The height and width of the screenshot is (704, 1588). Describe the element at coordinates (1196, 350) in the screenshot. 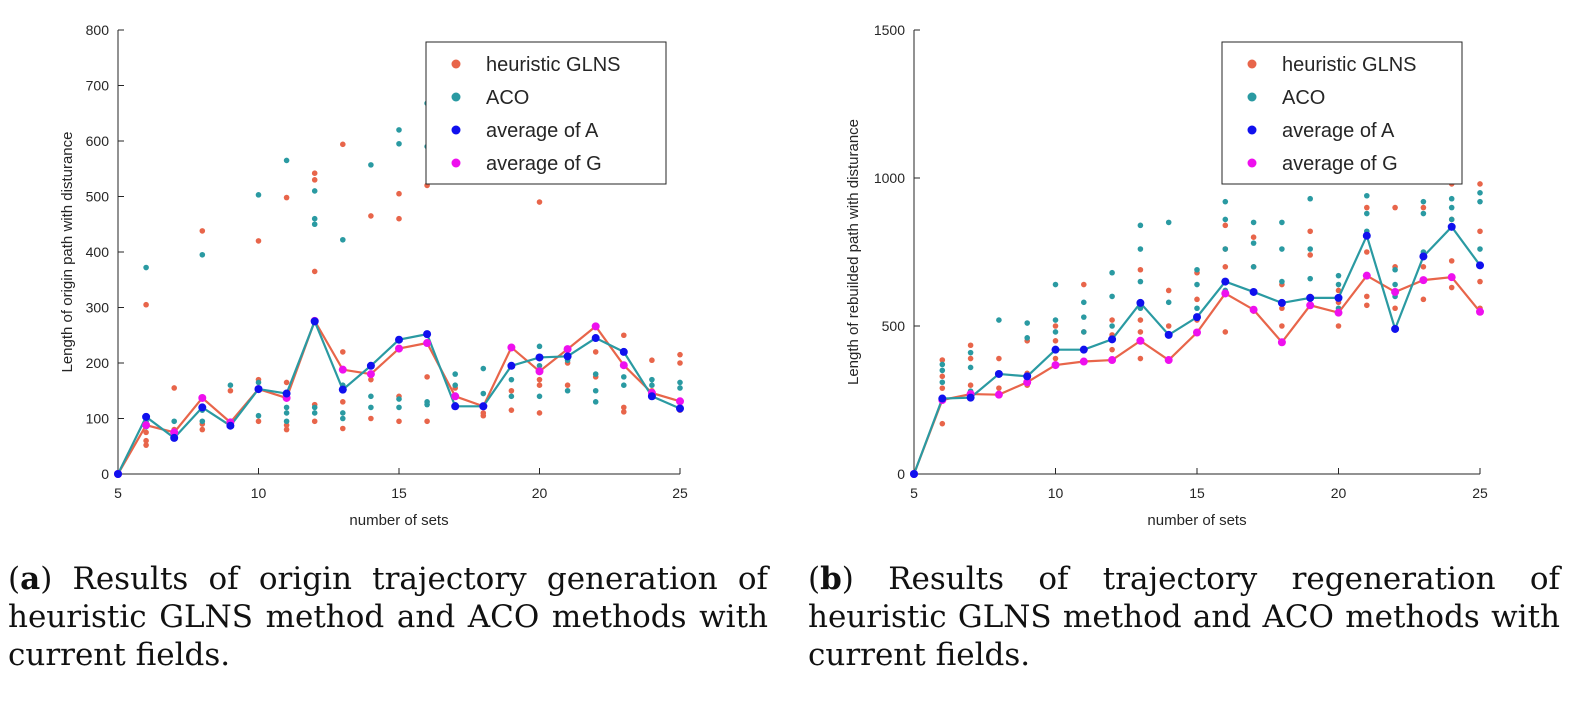

I see `average-a-line` at that location.